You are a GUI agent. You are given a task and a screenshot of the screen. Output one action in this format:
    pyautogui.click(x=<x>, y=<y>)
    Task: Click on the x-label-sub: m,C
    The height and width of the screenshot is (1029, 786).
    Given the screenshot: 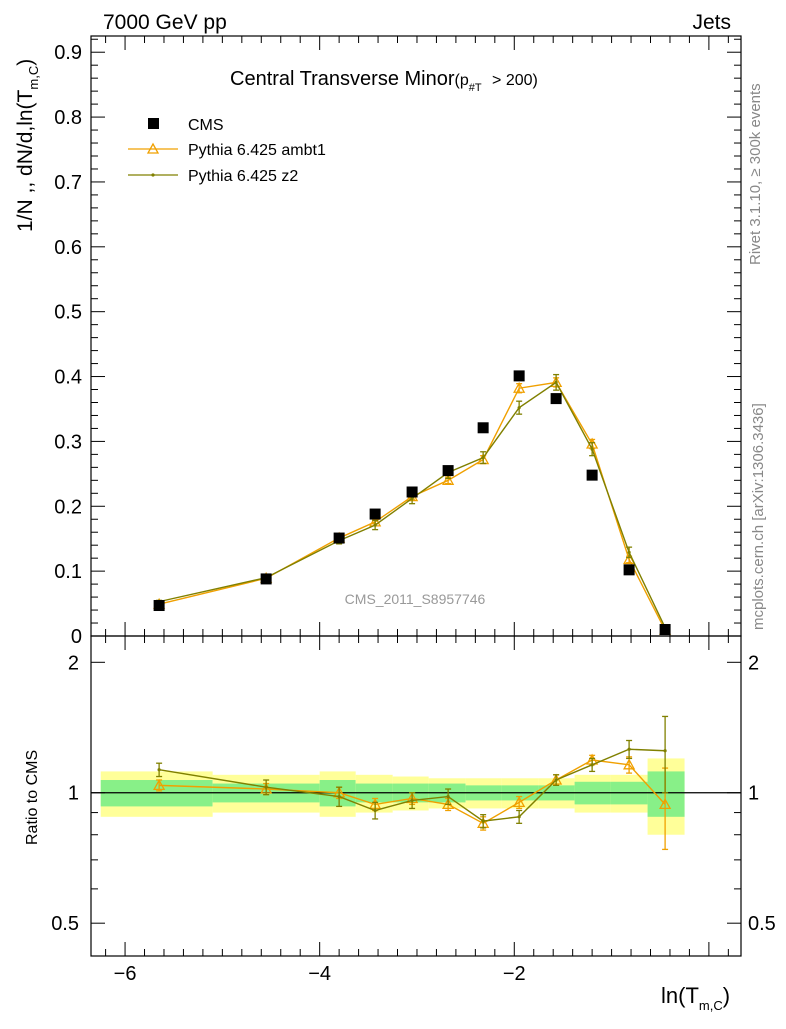 What is the action you would take?
    pyautogui.click(x=711, y=1005)
    